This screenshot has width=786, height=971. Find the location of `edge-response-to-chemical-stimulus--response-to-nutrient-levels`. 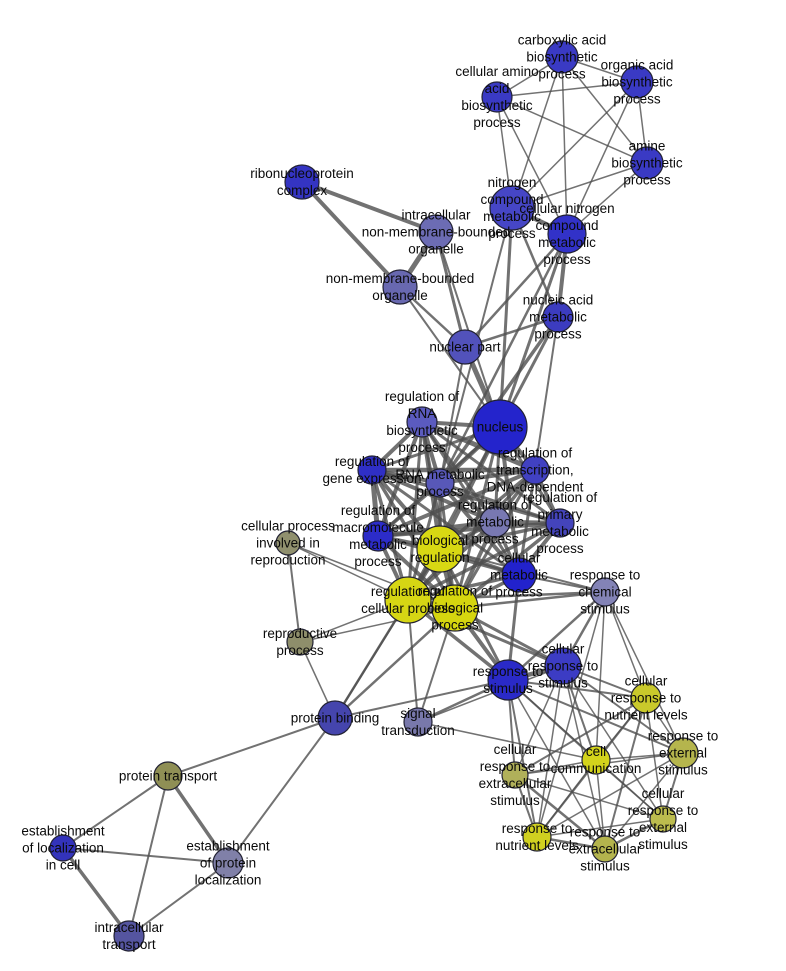

edge-response-to-chemical-stimulus--response-to-nutrient-levels is located at coordinates (571, 714).